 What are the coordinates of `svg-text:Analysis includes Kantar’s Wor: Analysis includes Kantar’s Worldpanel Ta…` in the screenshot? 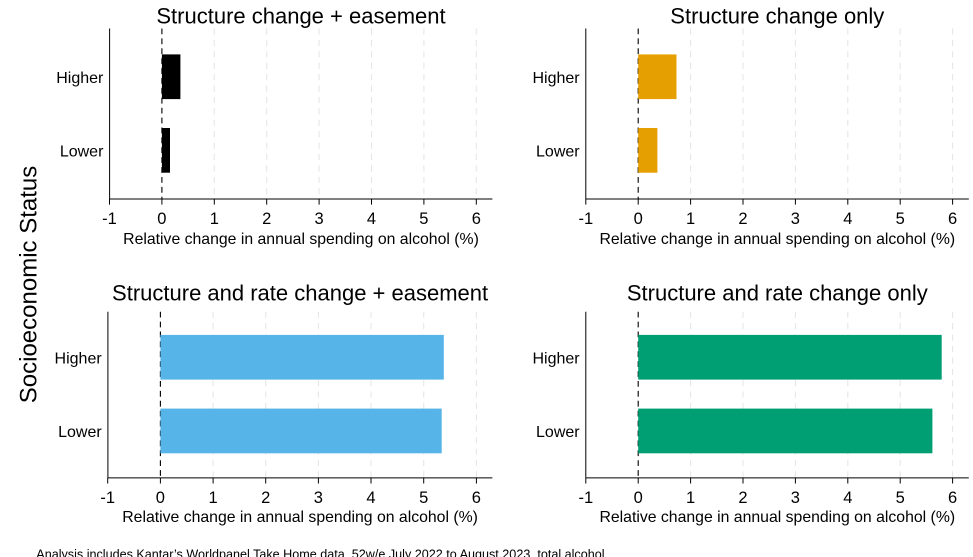 It's located at (320, 552).